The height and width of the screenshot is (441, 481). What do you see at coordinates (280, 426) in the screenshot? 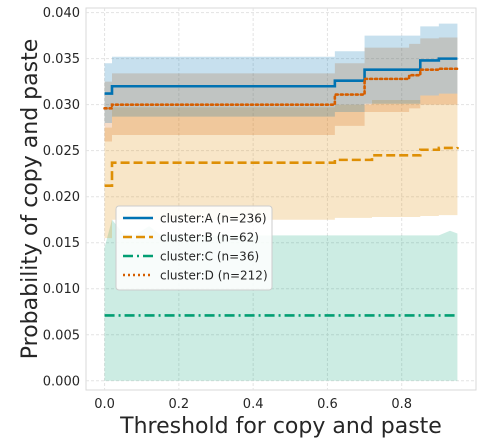
I see `x-axis-title: Threshold for copy and paste` at bounding box center [280, 426].